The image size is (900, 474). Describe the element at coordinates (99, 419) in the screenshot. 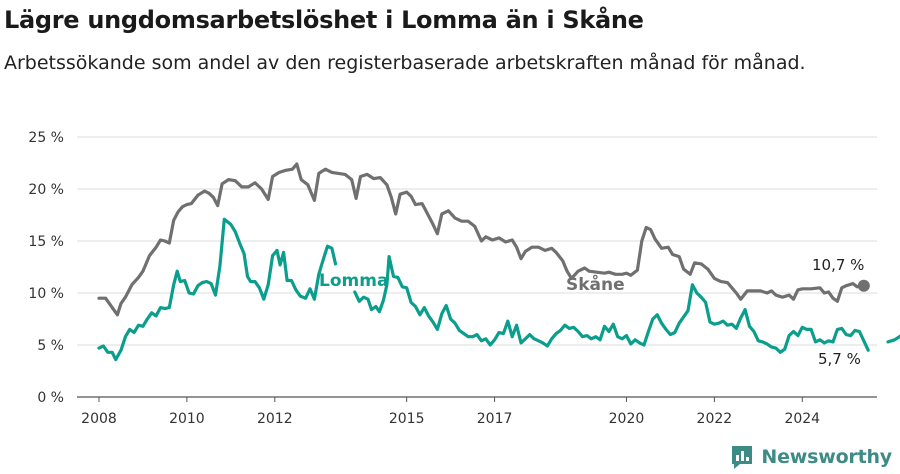

I see `x-tick-label: 2008` at that location.